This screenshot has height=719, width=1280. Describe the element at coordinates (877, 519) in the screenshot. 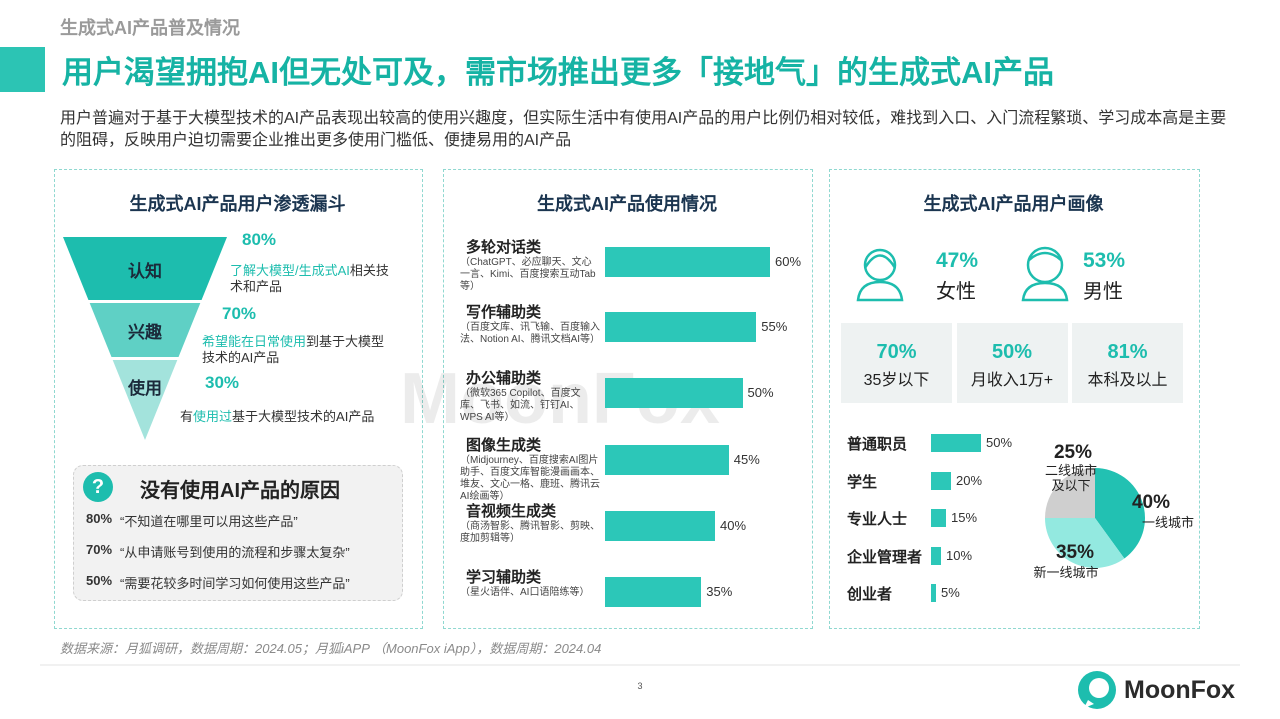

I see `occupation-category: 专业人士` at that location.